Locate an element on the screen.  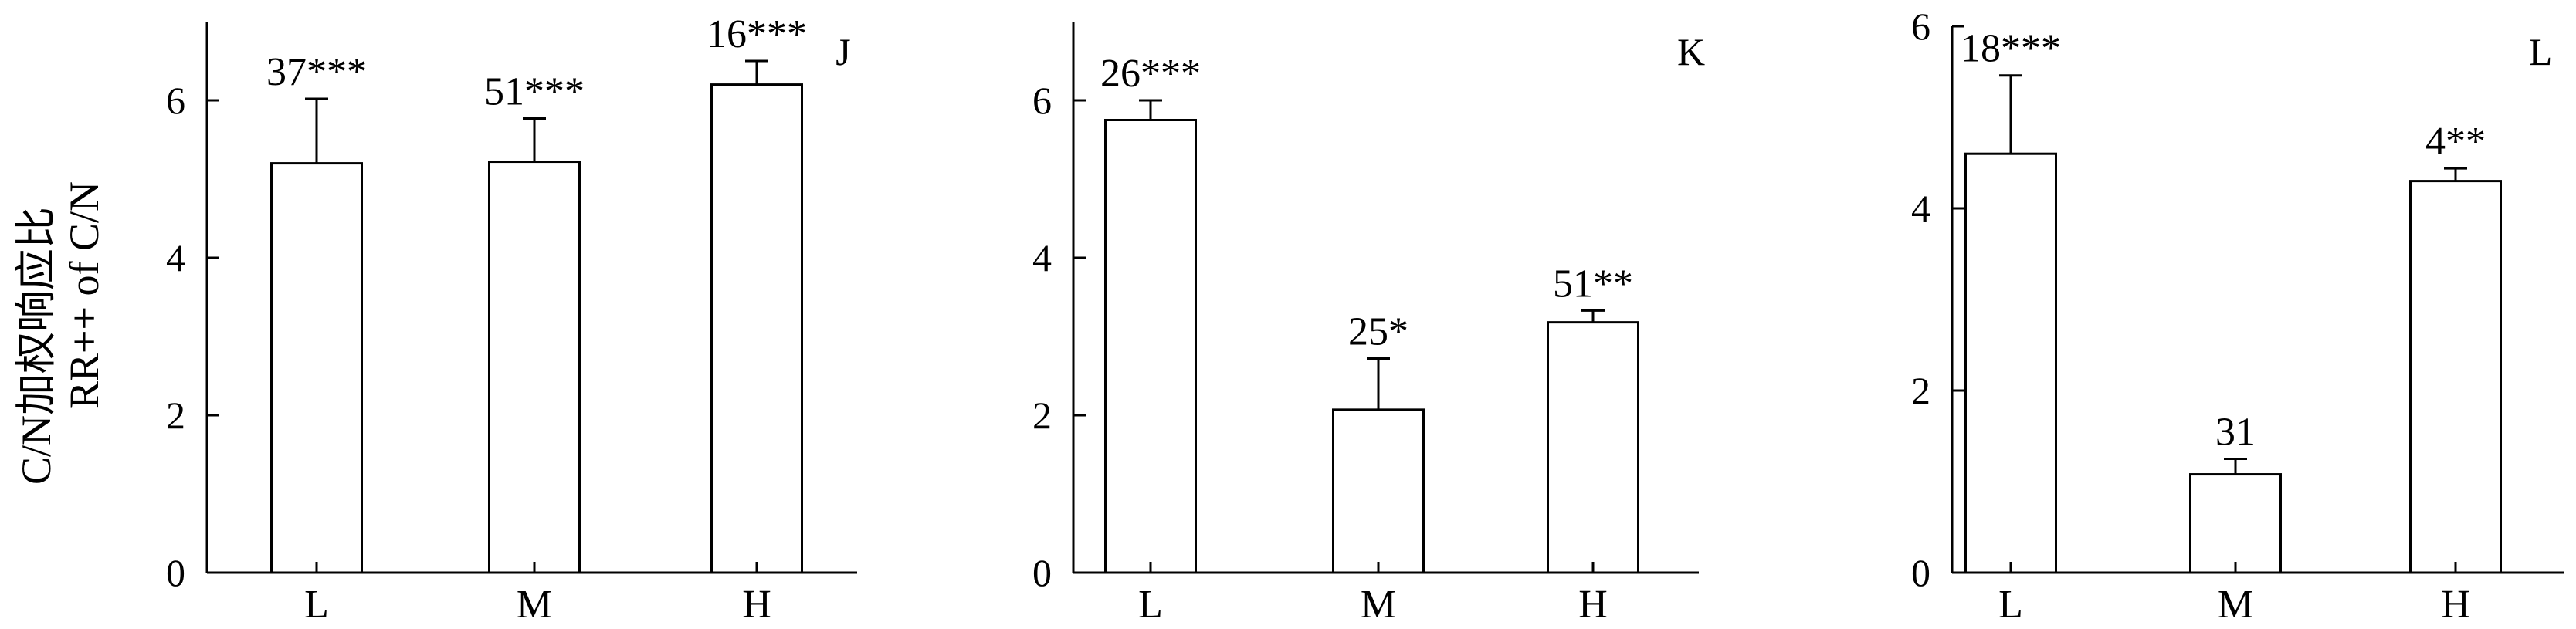
data-label: 31 is located at coordinates (2235, 433).